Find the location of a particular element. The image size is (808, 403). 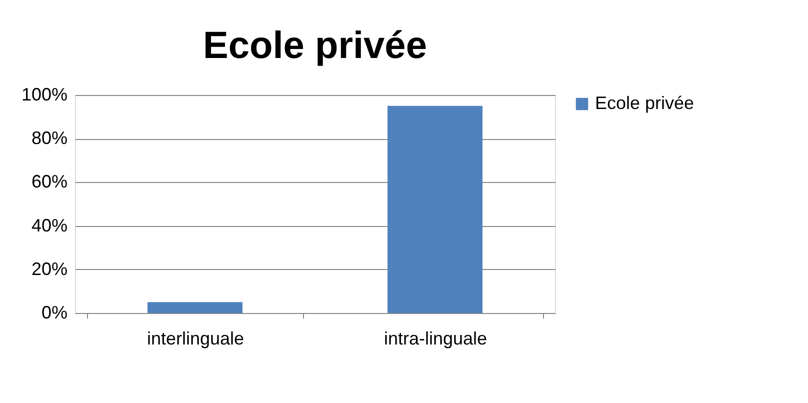

y-tick-label: 20% is located at coordinates (49, 268).